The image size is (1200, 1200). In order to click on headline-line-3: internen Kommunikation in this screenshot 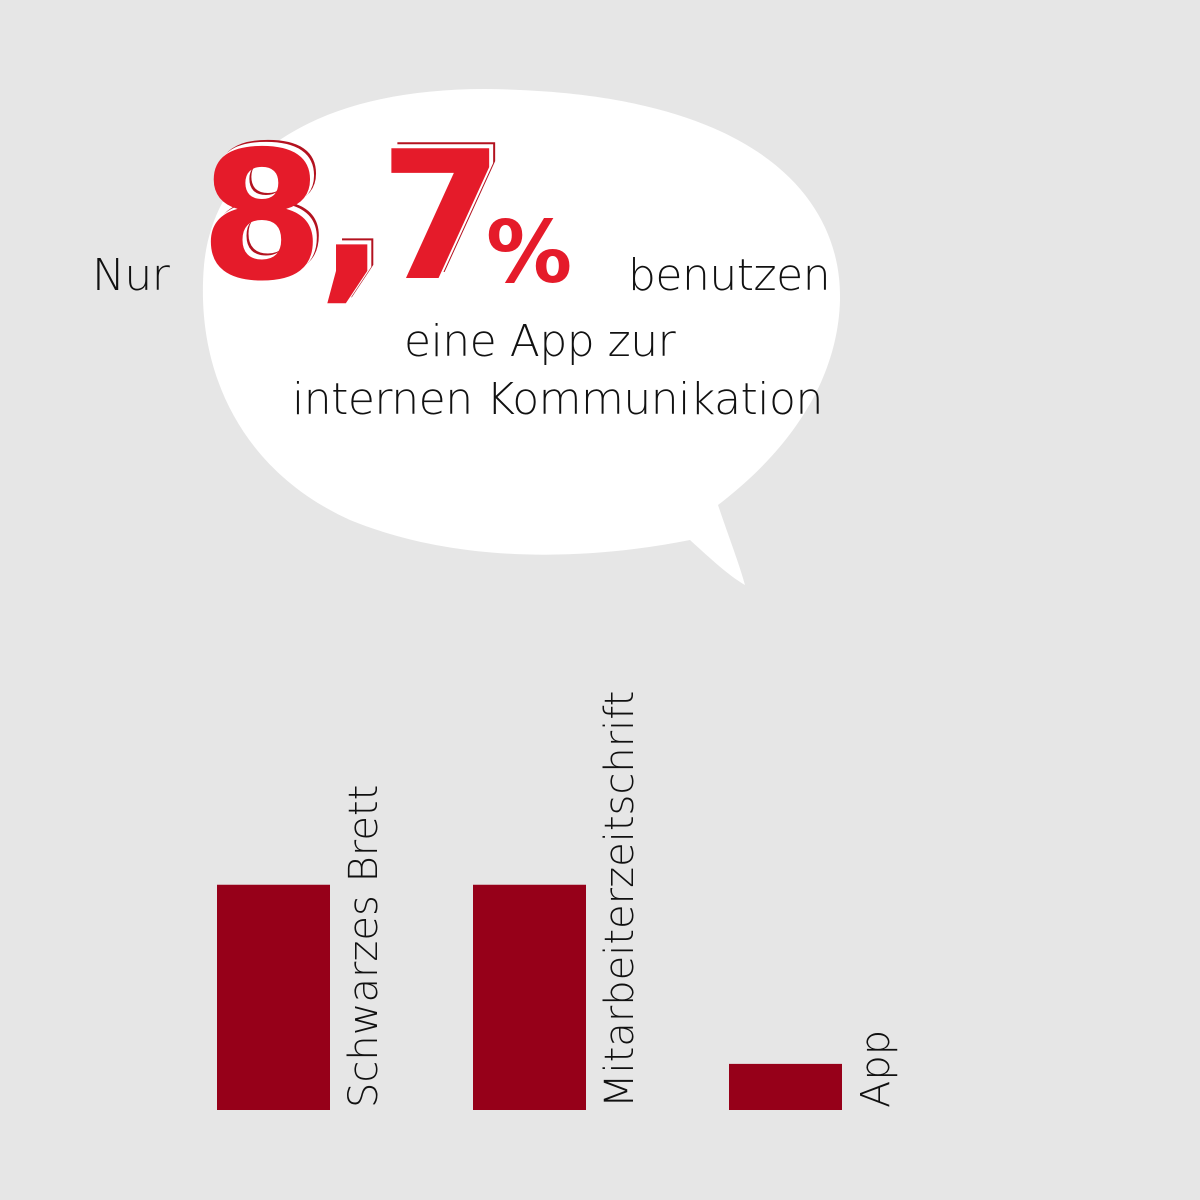, I will do `click(557, 399)`.